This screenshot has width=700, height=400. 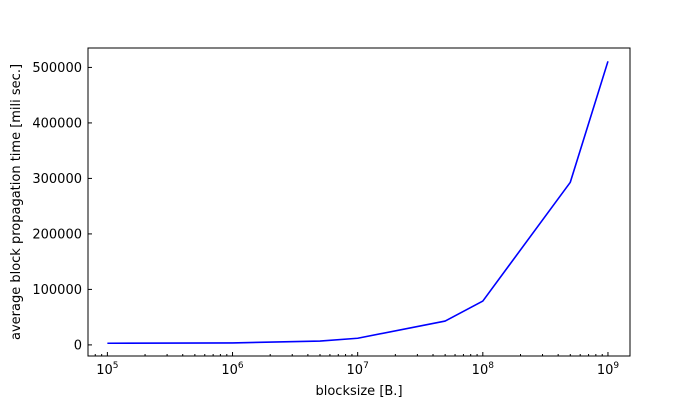 I want to click on y-tick-label: 200000, so click(x=57, y=234).